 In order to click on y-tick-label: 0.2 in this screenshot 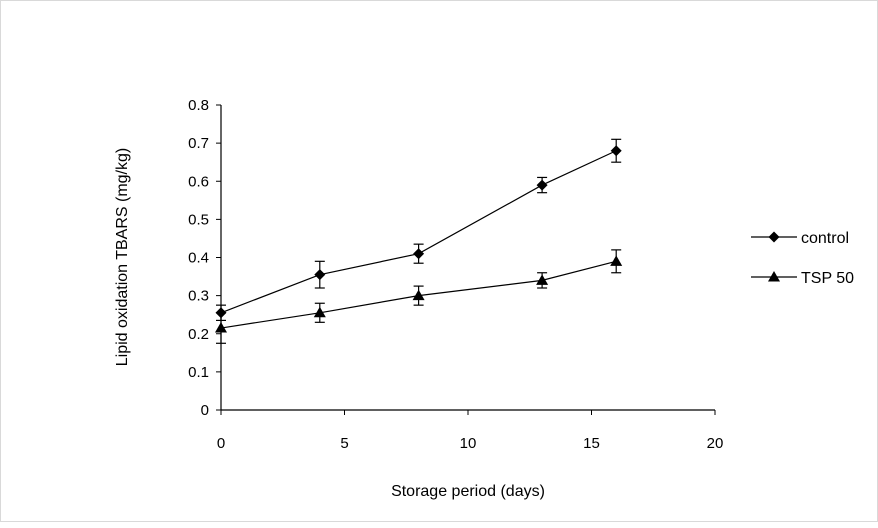, I will do `click(198, 334)`.